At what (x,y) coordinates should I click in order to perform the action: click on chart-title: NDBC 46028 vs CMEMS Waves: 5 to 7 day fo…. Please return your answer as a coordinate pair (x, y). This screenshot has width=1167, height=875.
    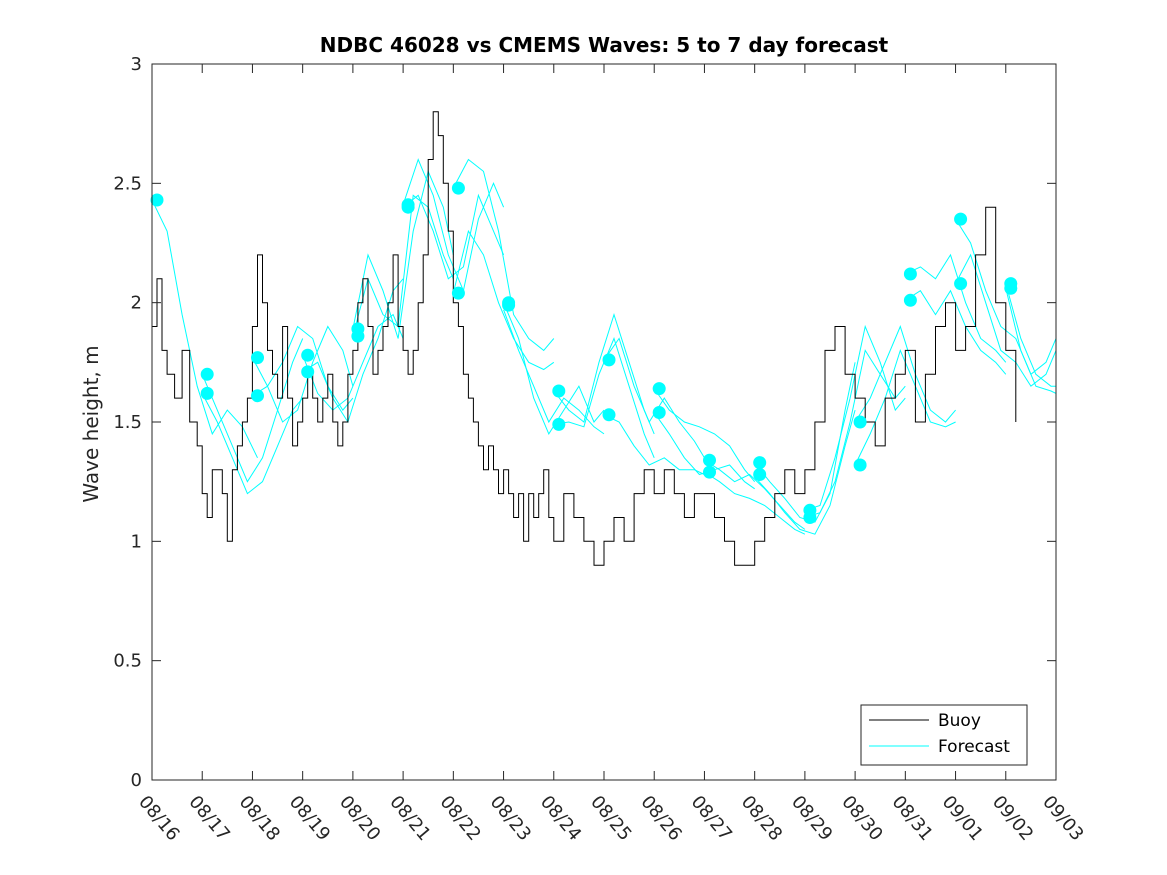
    Looking at the image, I should click on (604, 45).